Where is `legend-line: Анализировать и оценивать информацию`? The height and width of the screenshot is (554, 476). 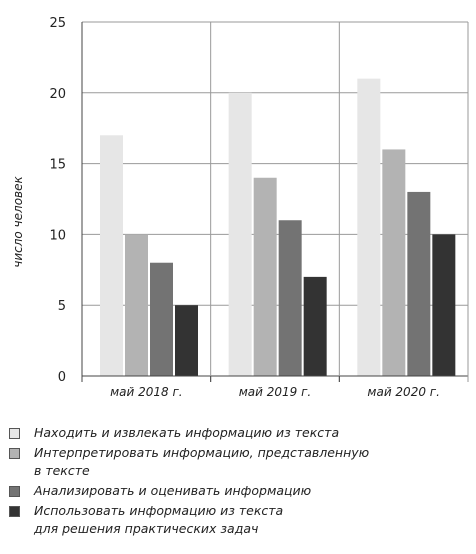
legend-line: Анализировать и оценивать информацию is located at coordinates (173, 490).